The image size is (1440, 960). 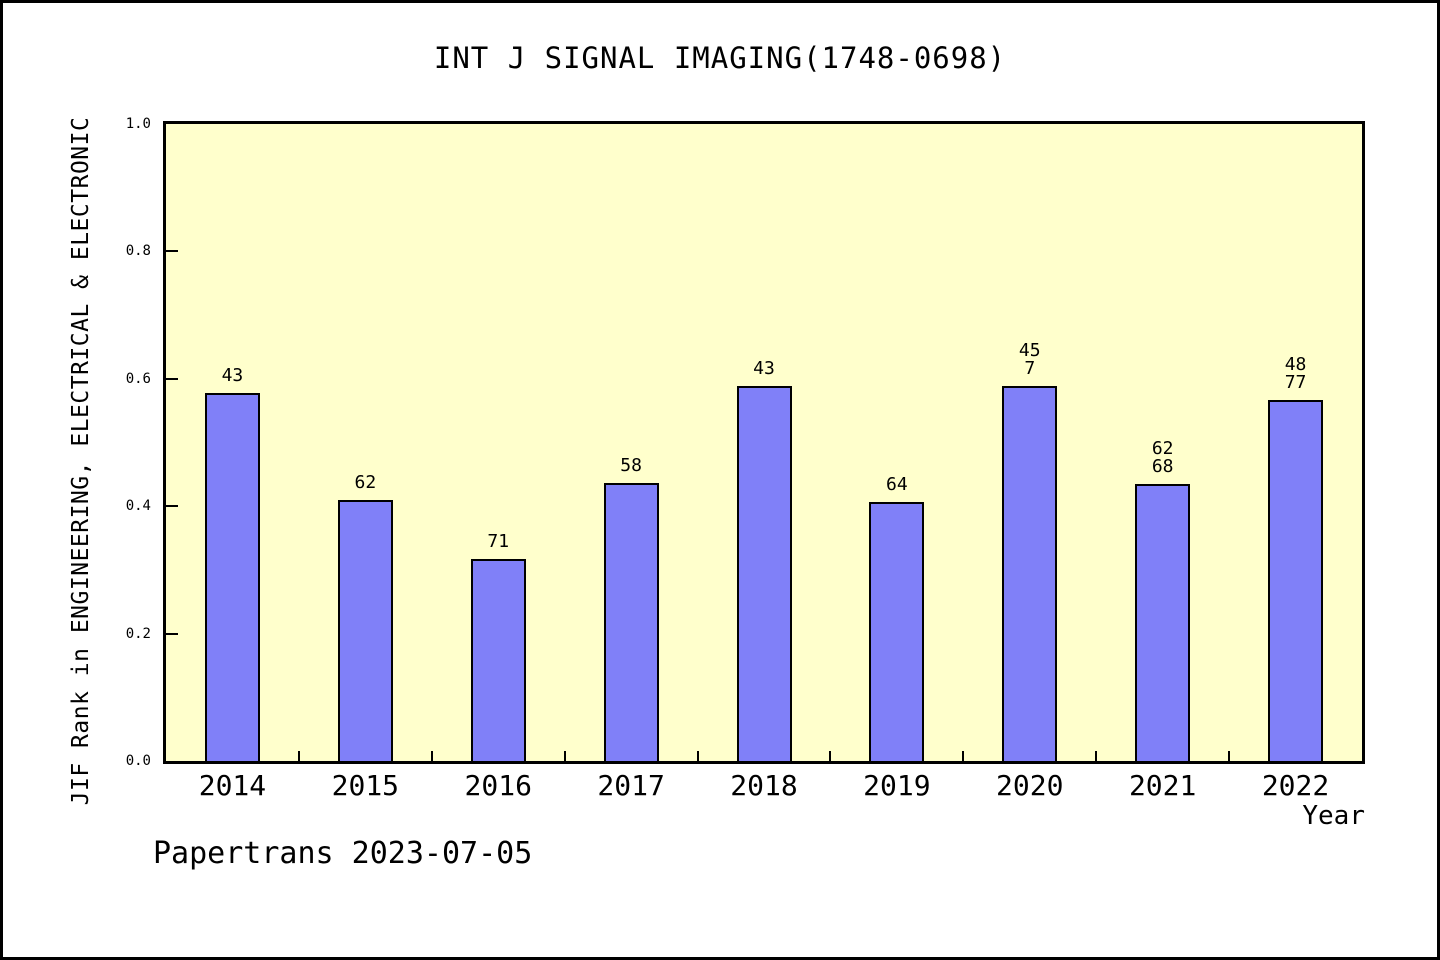 What do you see at coordinates (1162, 466) in the screenshot?
I see `bar-value-line: 68` at bounding box center [1162, 466].